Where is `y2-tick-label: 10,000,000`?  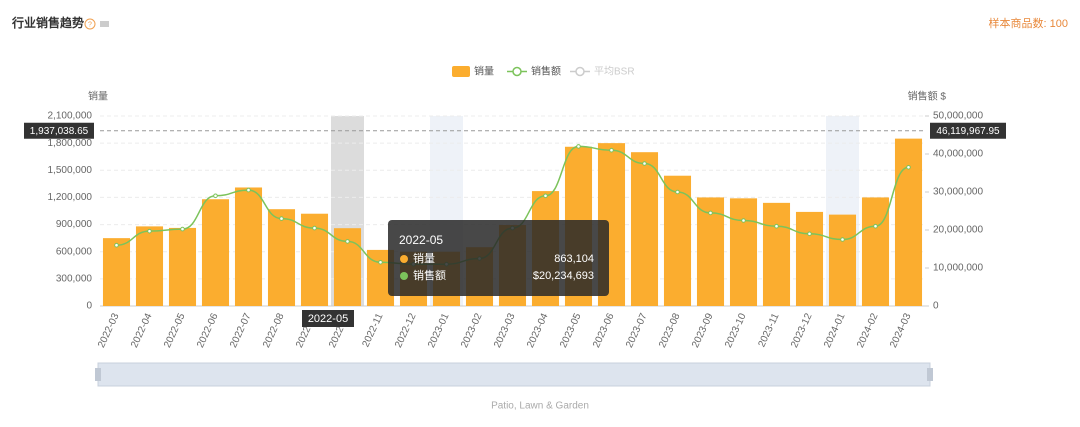
y2-tick-label: 10,000,000 is located at coordinates (958, 268).